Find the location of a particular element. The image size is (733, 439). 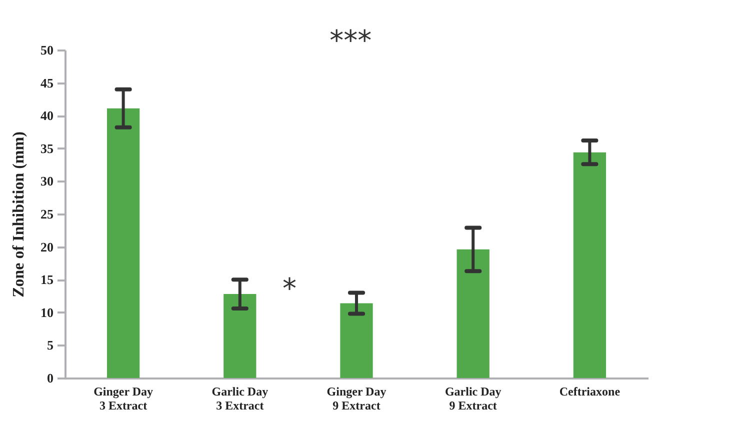

y-axis-title: Zone of Inhibition (mm) is located at coordinates (19, 215).